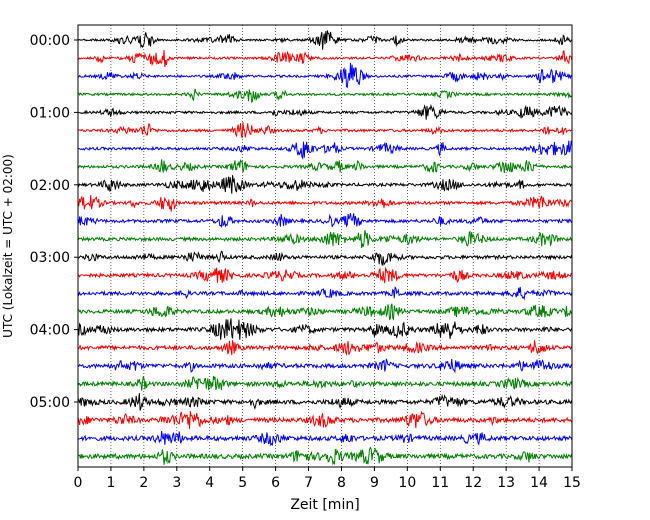  I want to click on x-tick-label: 15, so click(572, 483).